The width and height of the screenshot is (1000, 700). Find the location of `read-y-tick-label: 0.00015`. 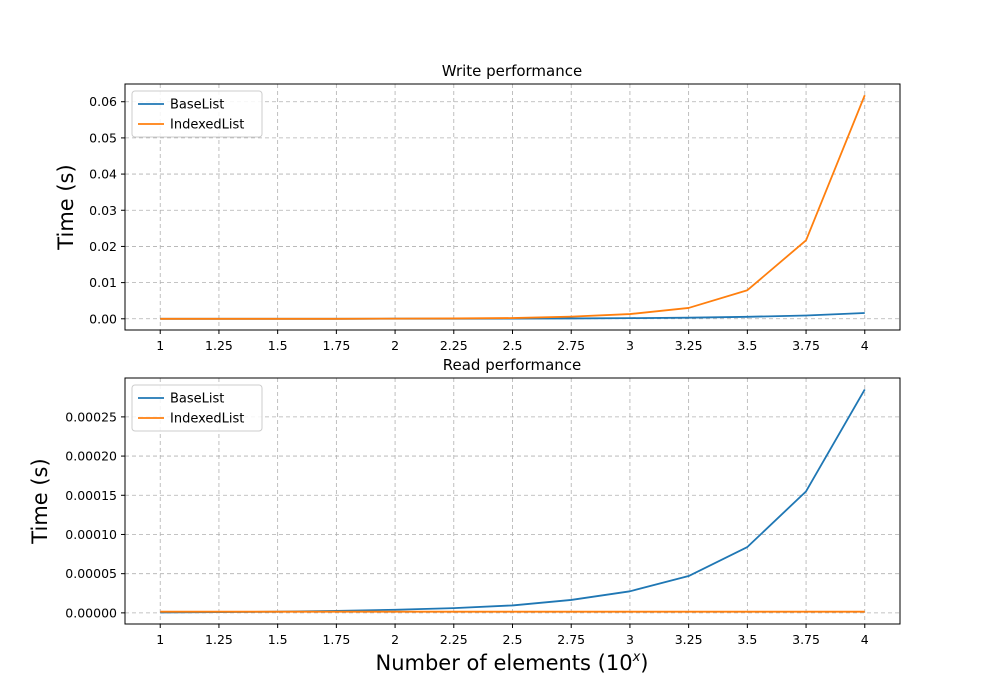

read-y-tick-label: 0.00015 is located at coordinates (91, 495).